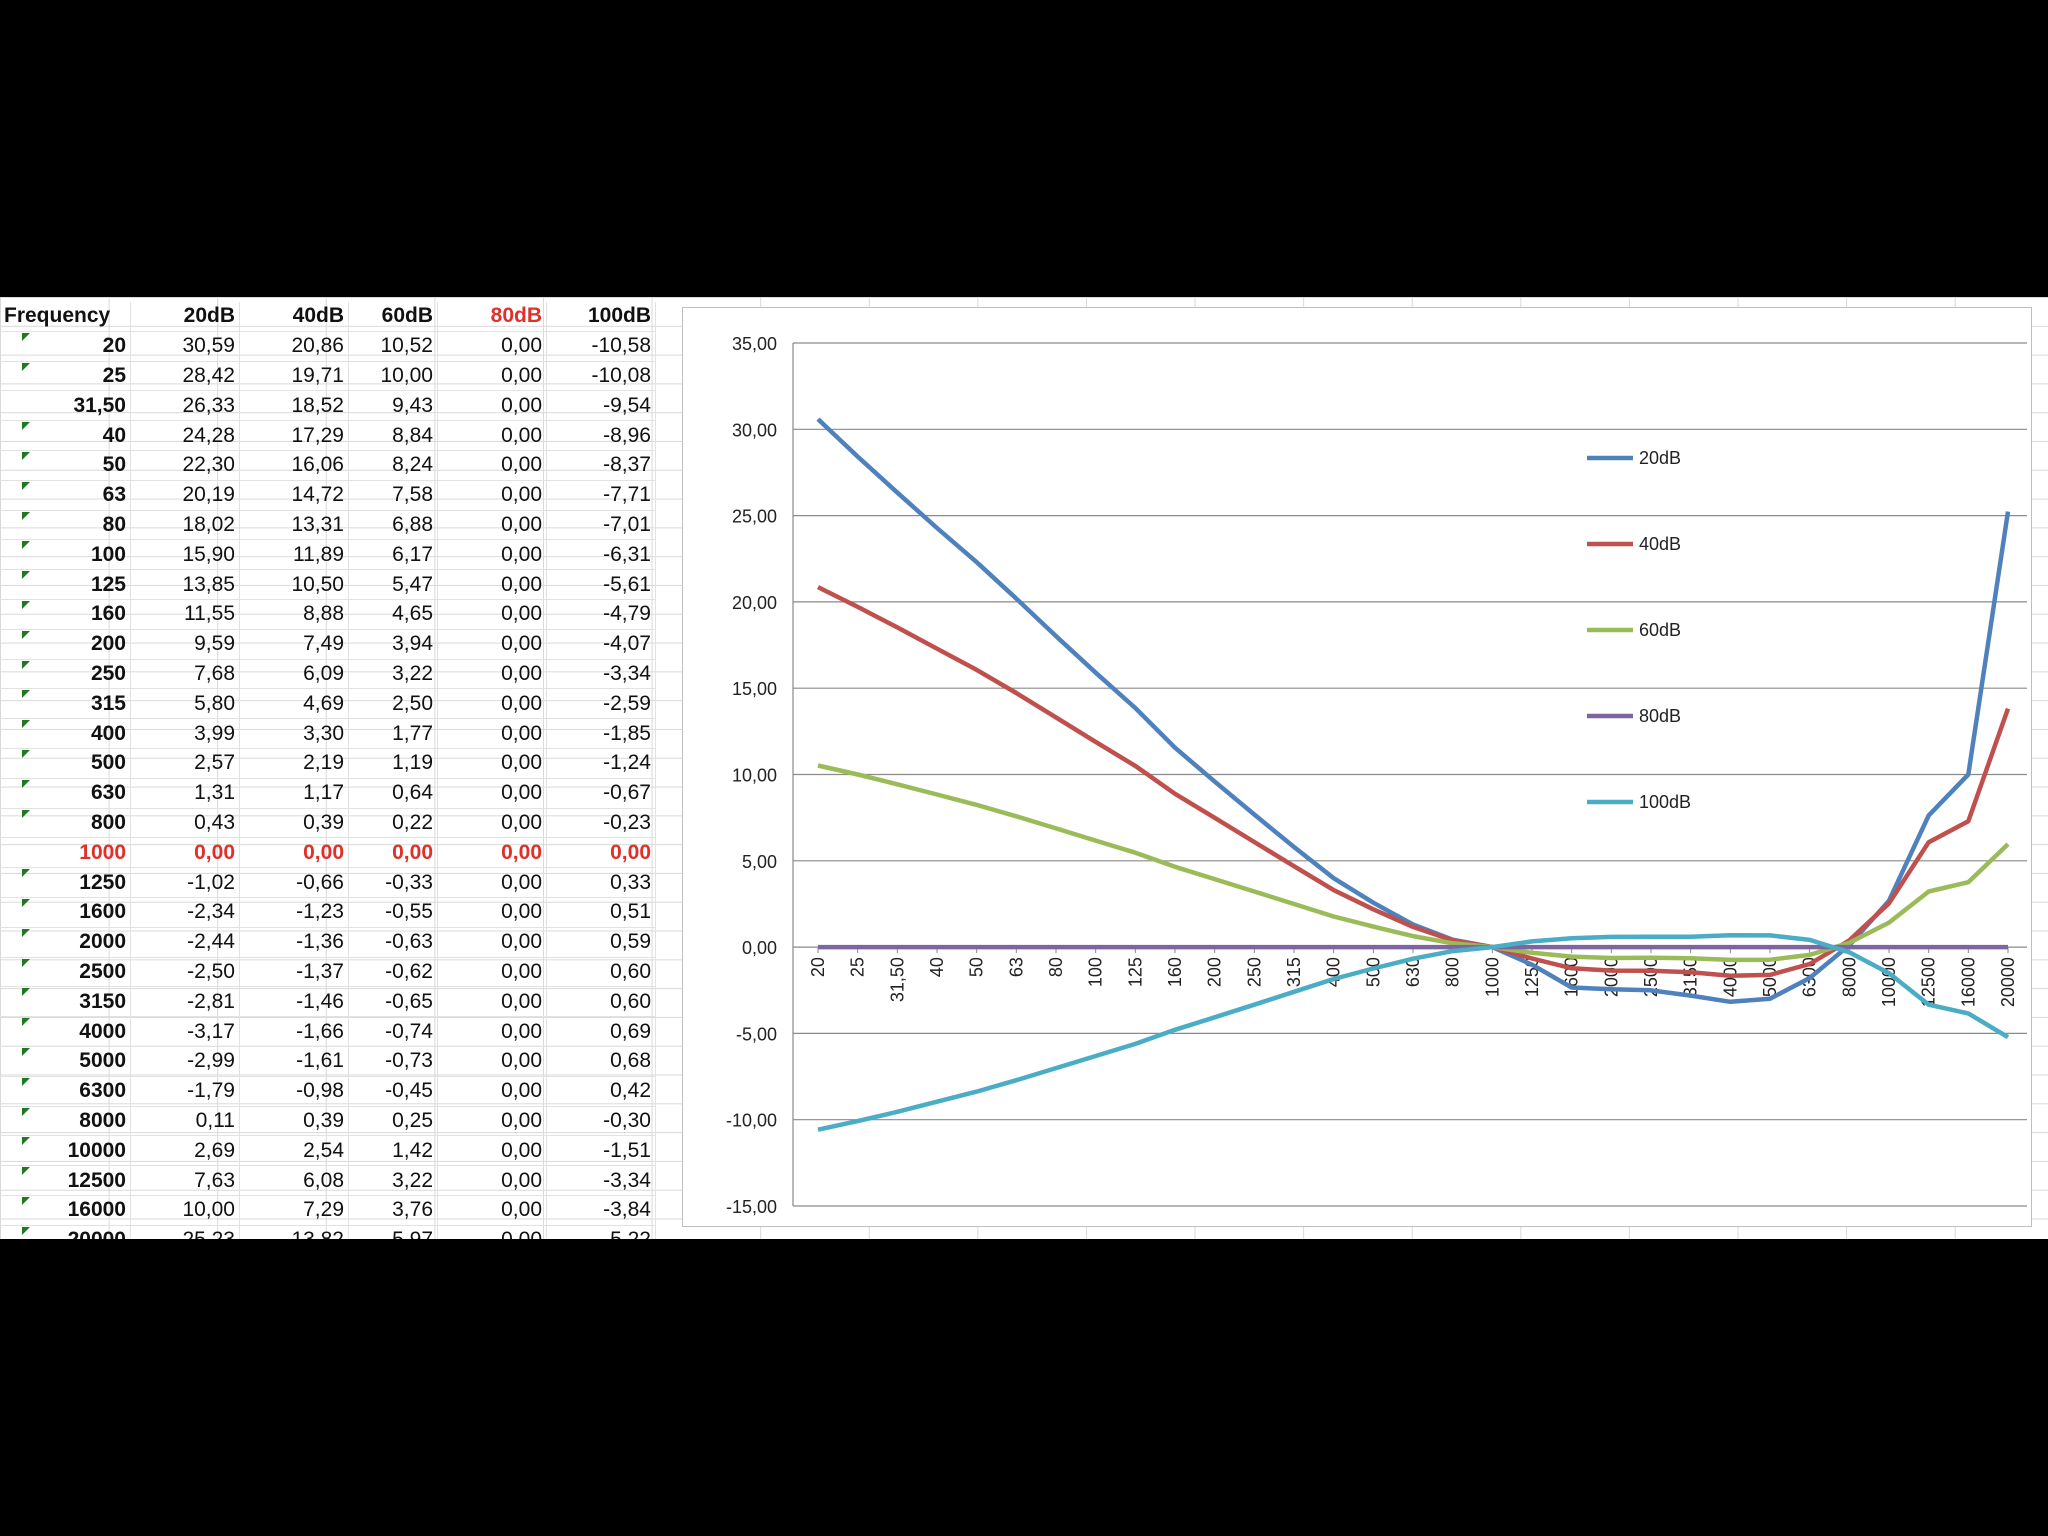 The height and width of the screenshot is (1536, 2048). Describe the element at coordinates (65, 376) in the screenshot. I see `frequency-cell: 25` at that location.